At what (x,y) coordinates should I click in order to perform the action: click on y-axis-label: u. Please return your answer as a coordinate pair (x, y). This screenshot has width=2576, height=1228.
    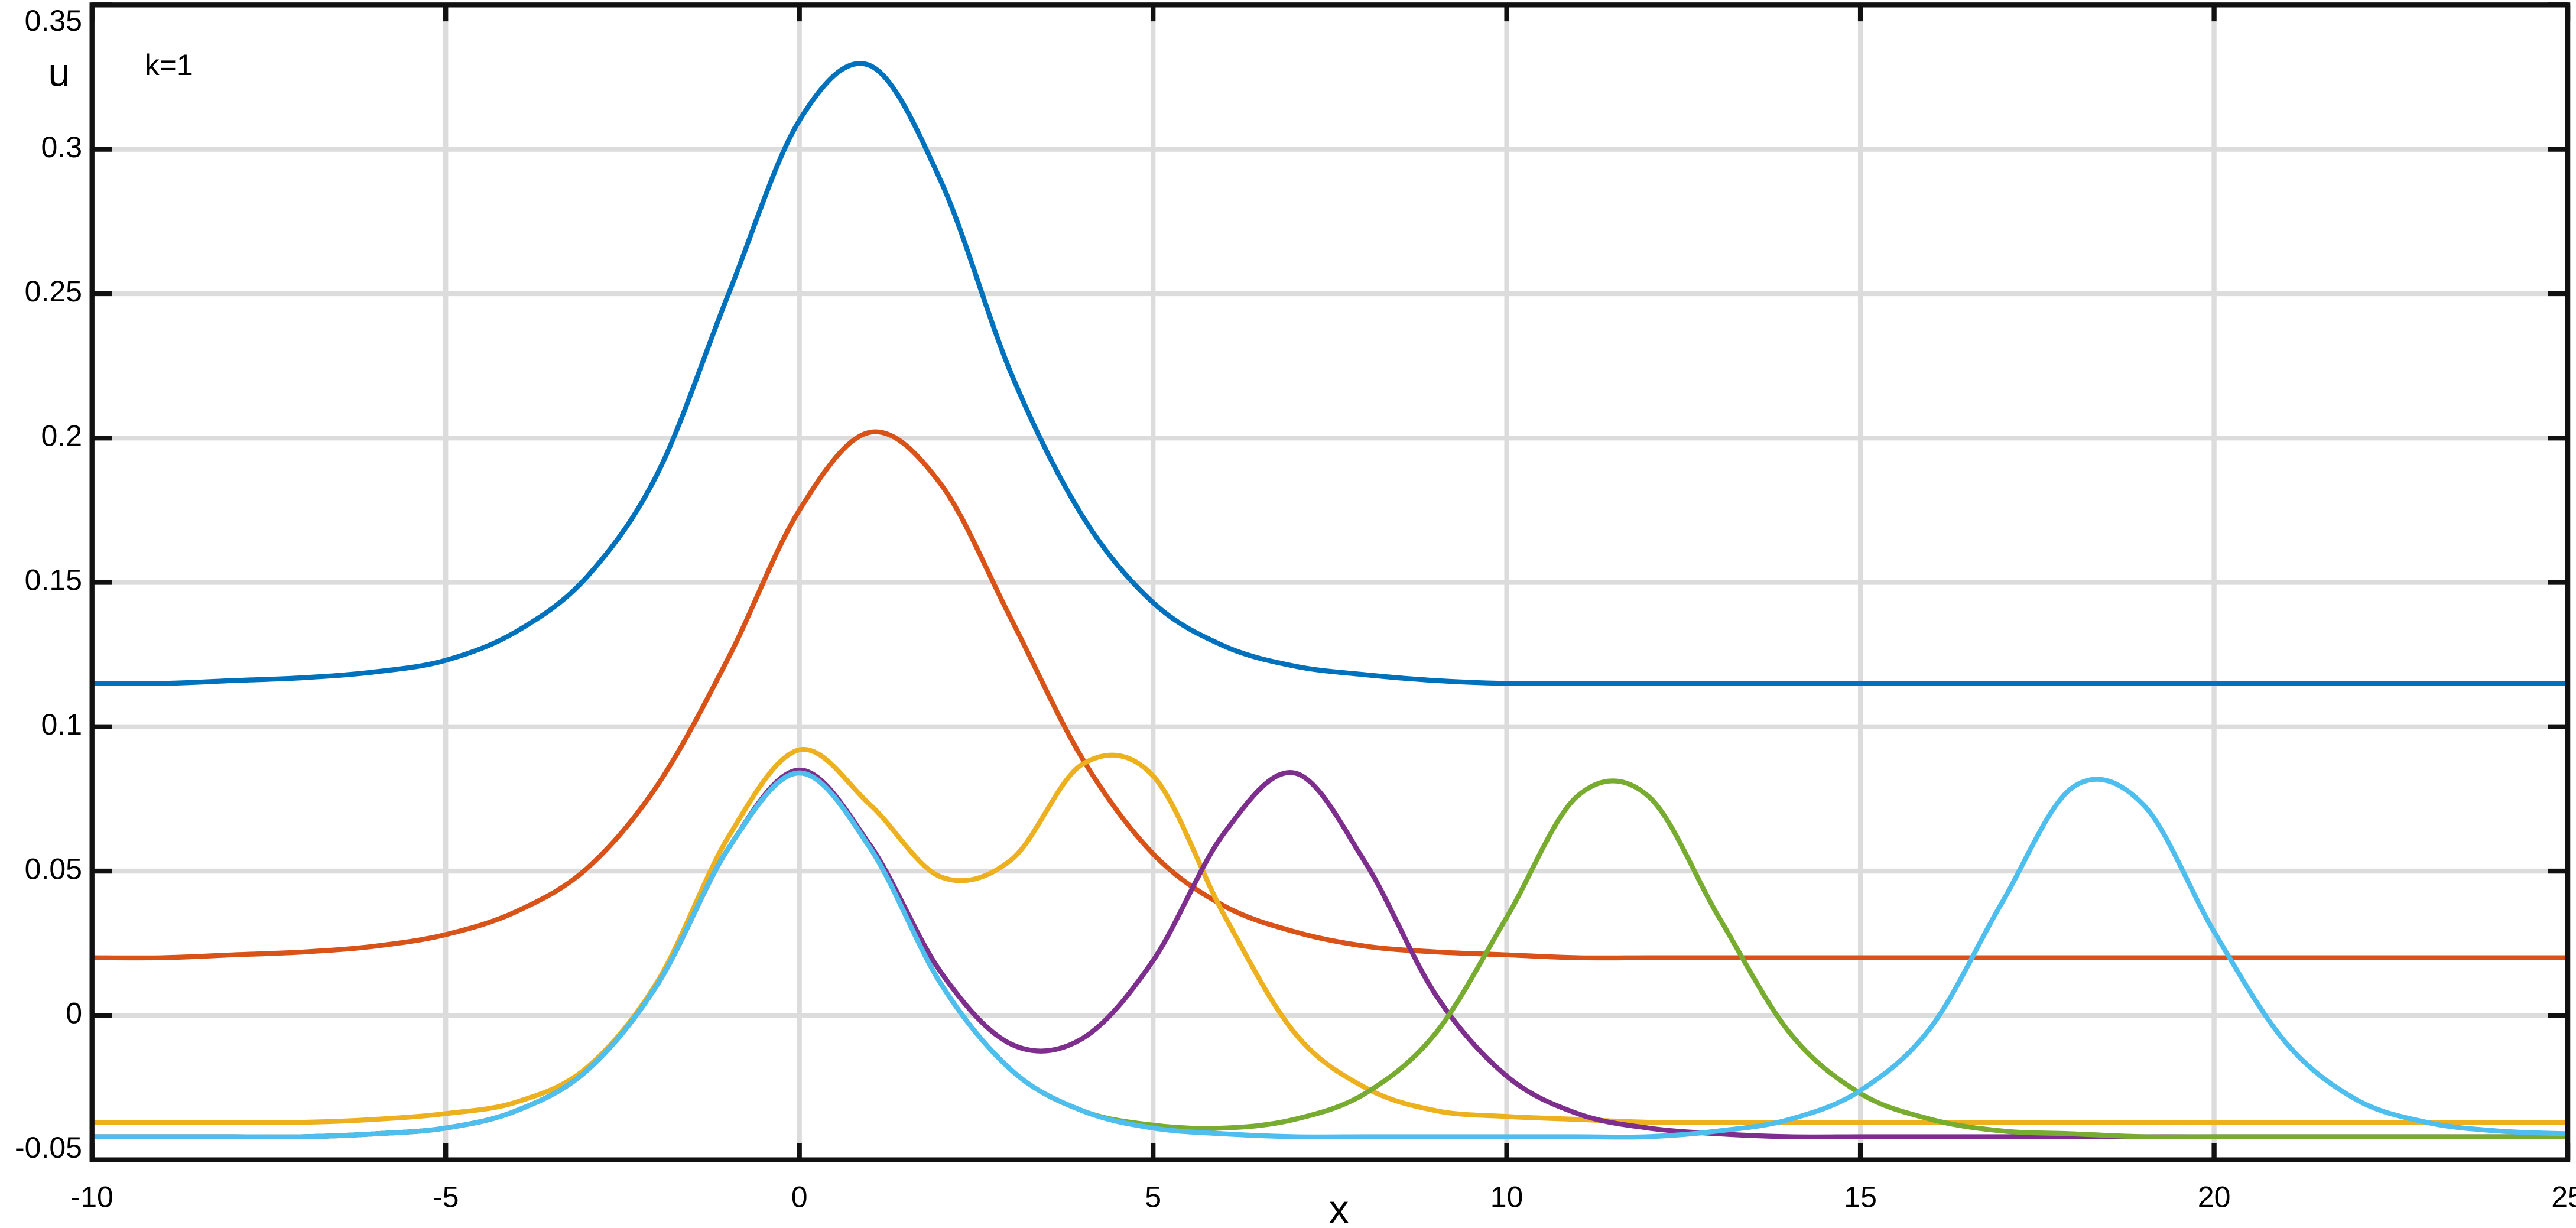
    Looking at the image, I should click on (59, 73).